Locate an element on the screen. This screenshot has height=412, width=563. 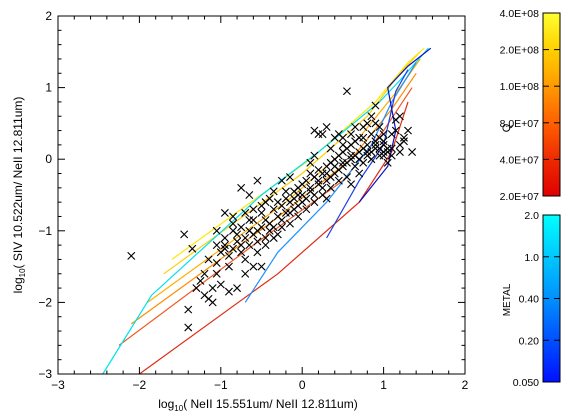
colorbar-tick-label: 0.050 is located at coordinates (526, 383).